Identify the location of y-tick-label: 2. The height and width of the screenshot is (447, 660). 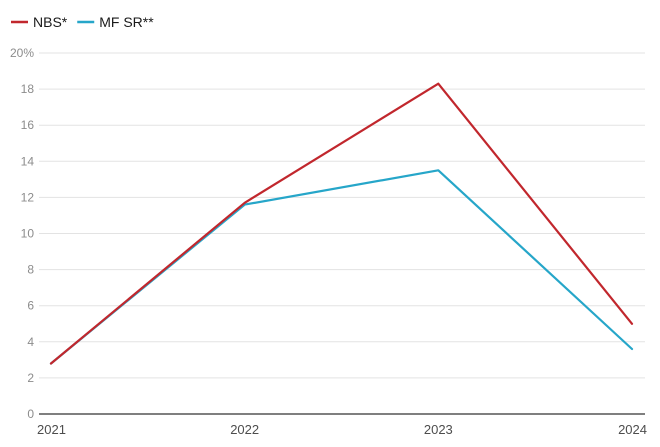
(30, 378).